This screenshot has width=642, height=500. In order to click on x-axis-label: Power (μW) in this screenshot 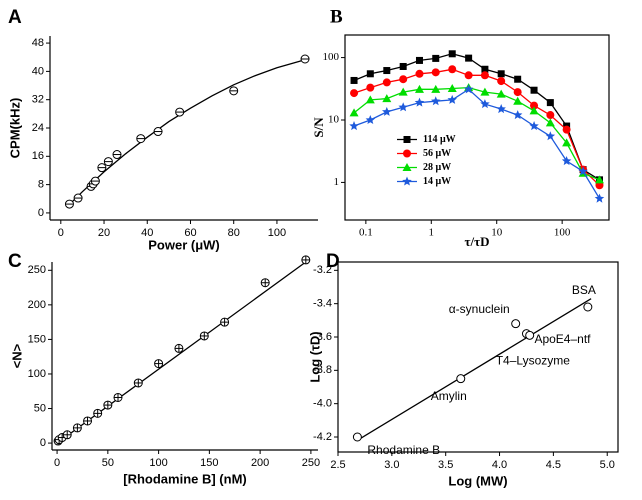, I will do `click(184, 244)`.